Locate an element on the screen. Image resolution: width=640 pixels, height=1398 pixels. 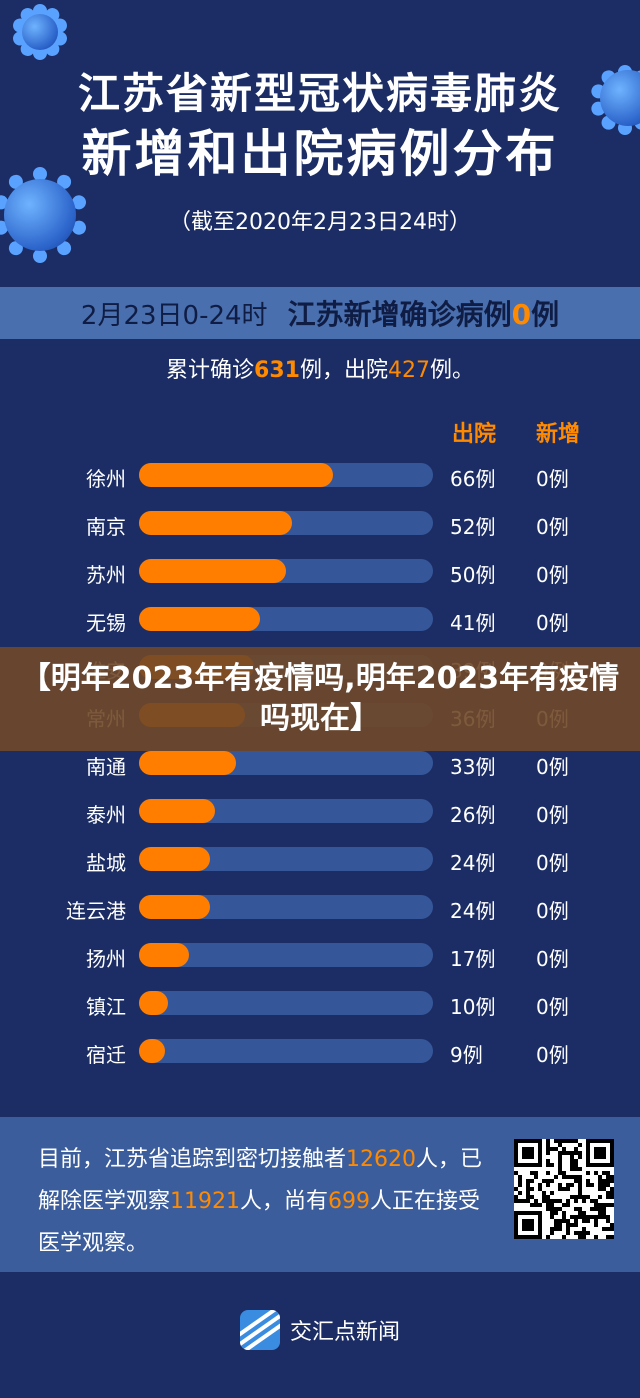
daily-new-band: 2月23日0-24时 江苏新增确诊病例0例 is located at coordinates (320, 313).